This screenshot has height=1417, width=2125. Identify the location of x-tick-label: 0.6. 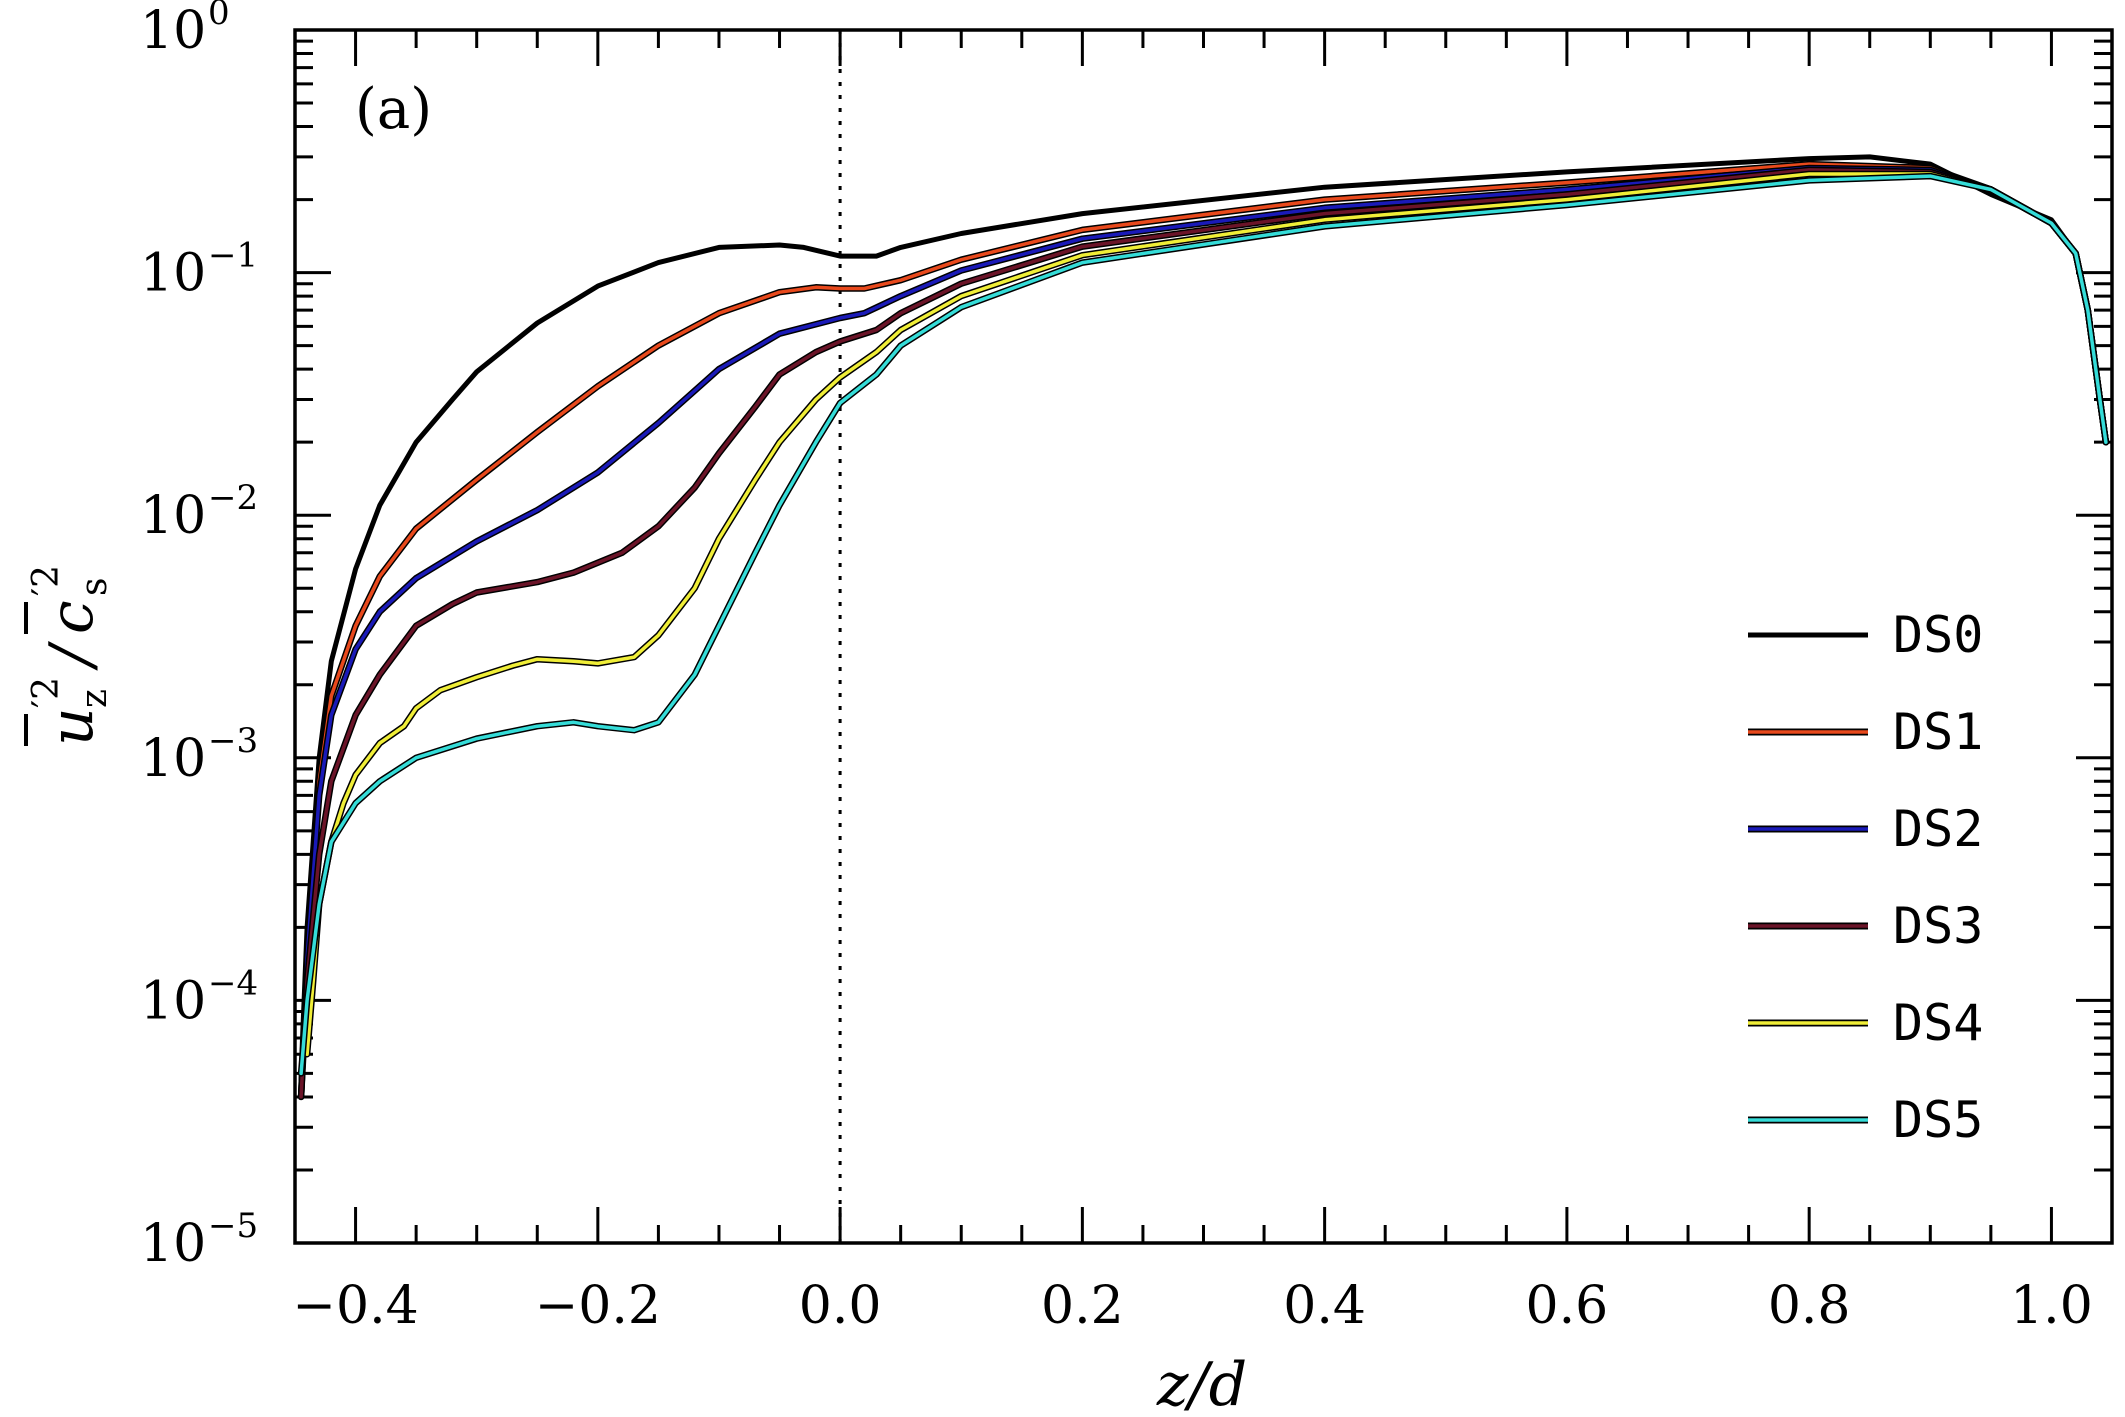
(1567, 1306).